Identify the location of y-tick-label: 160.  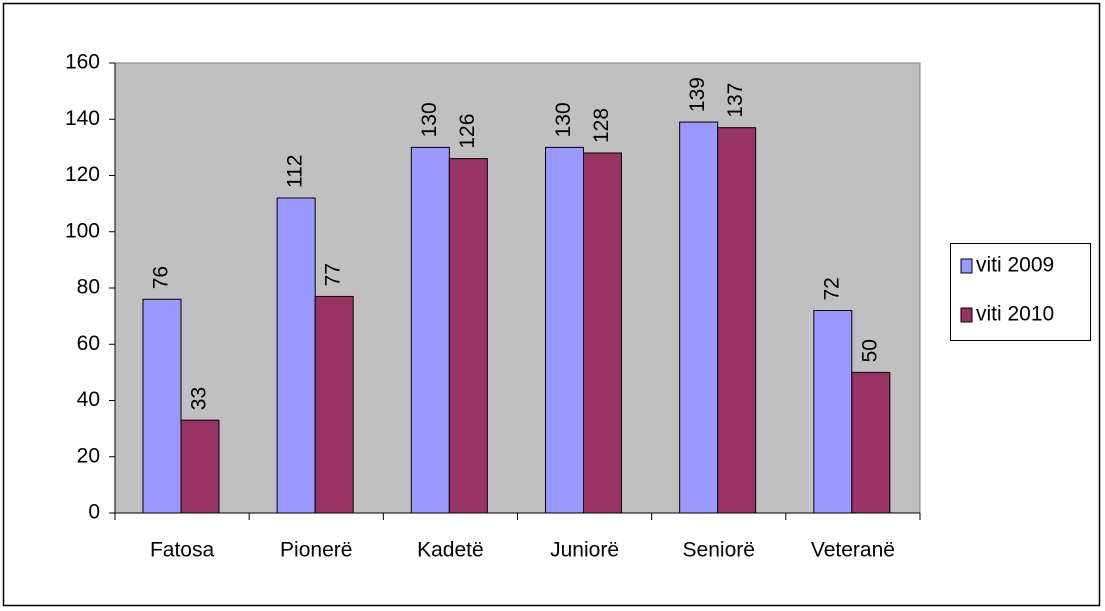
(82, 62).